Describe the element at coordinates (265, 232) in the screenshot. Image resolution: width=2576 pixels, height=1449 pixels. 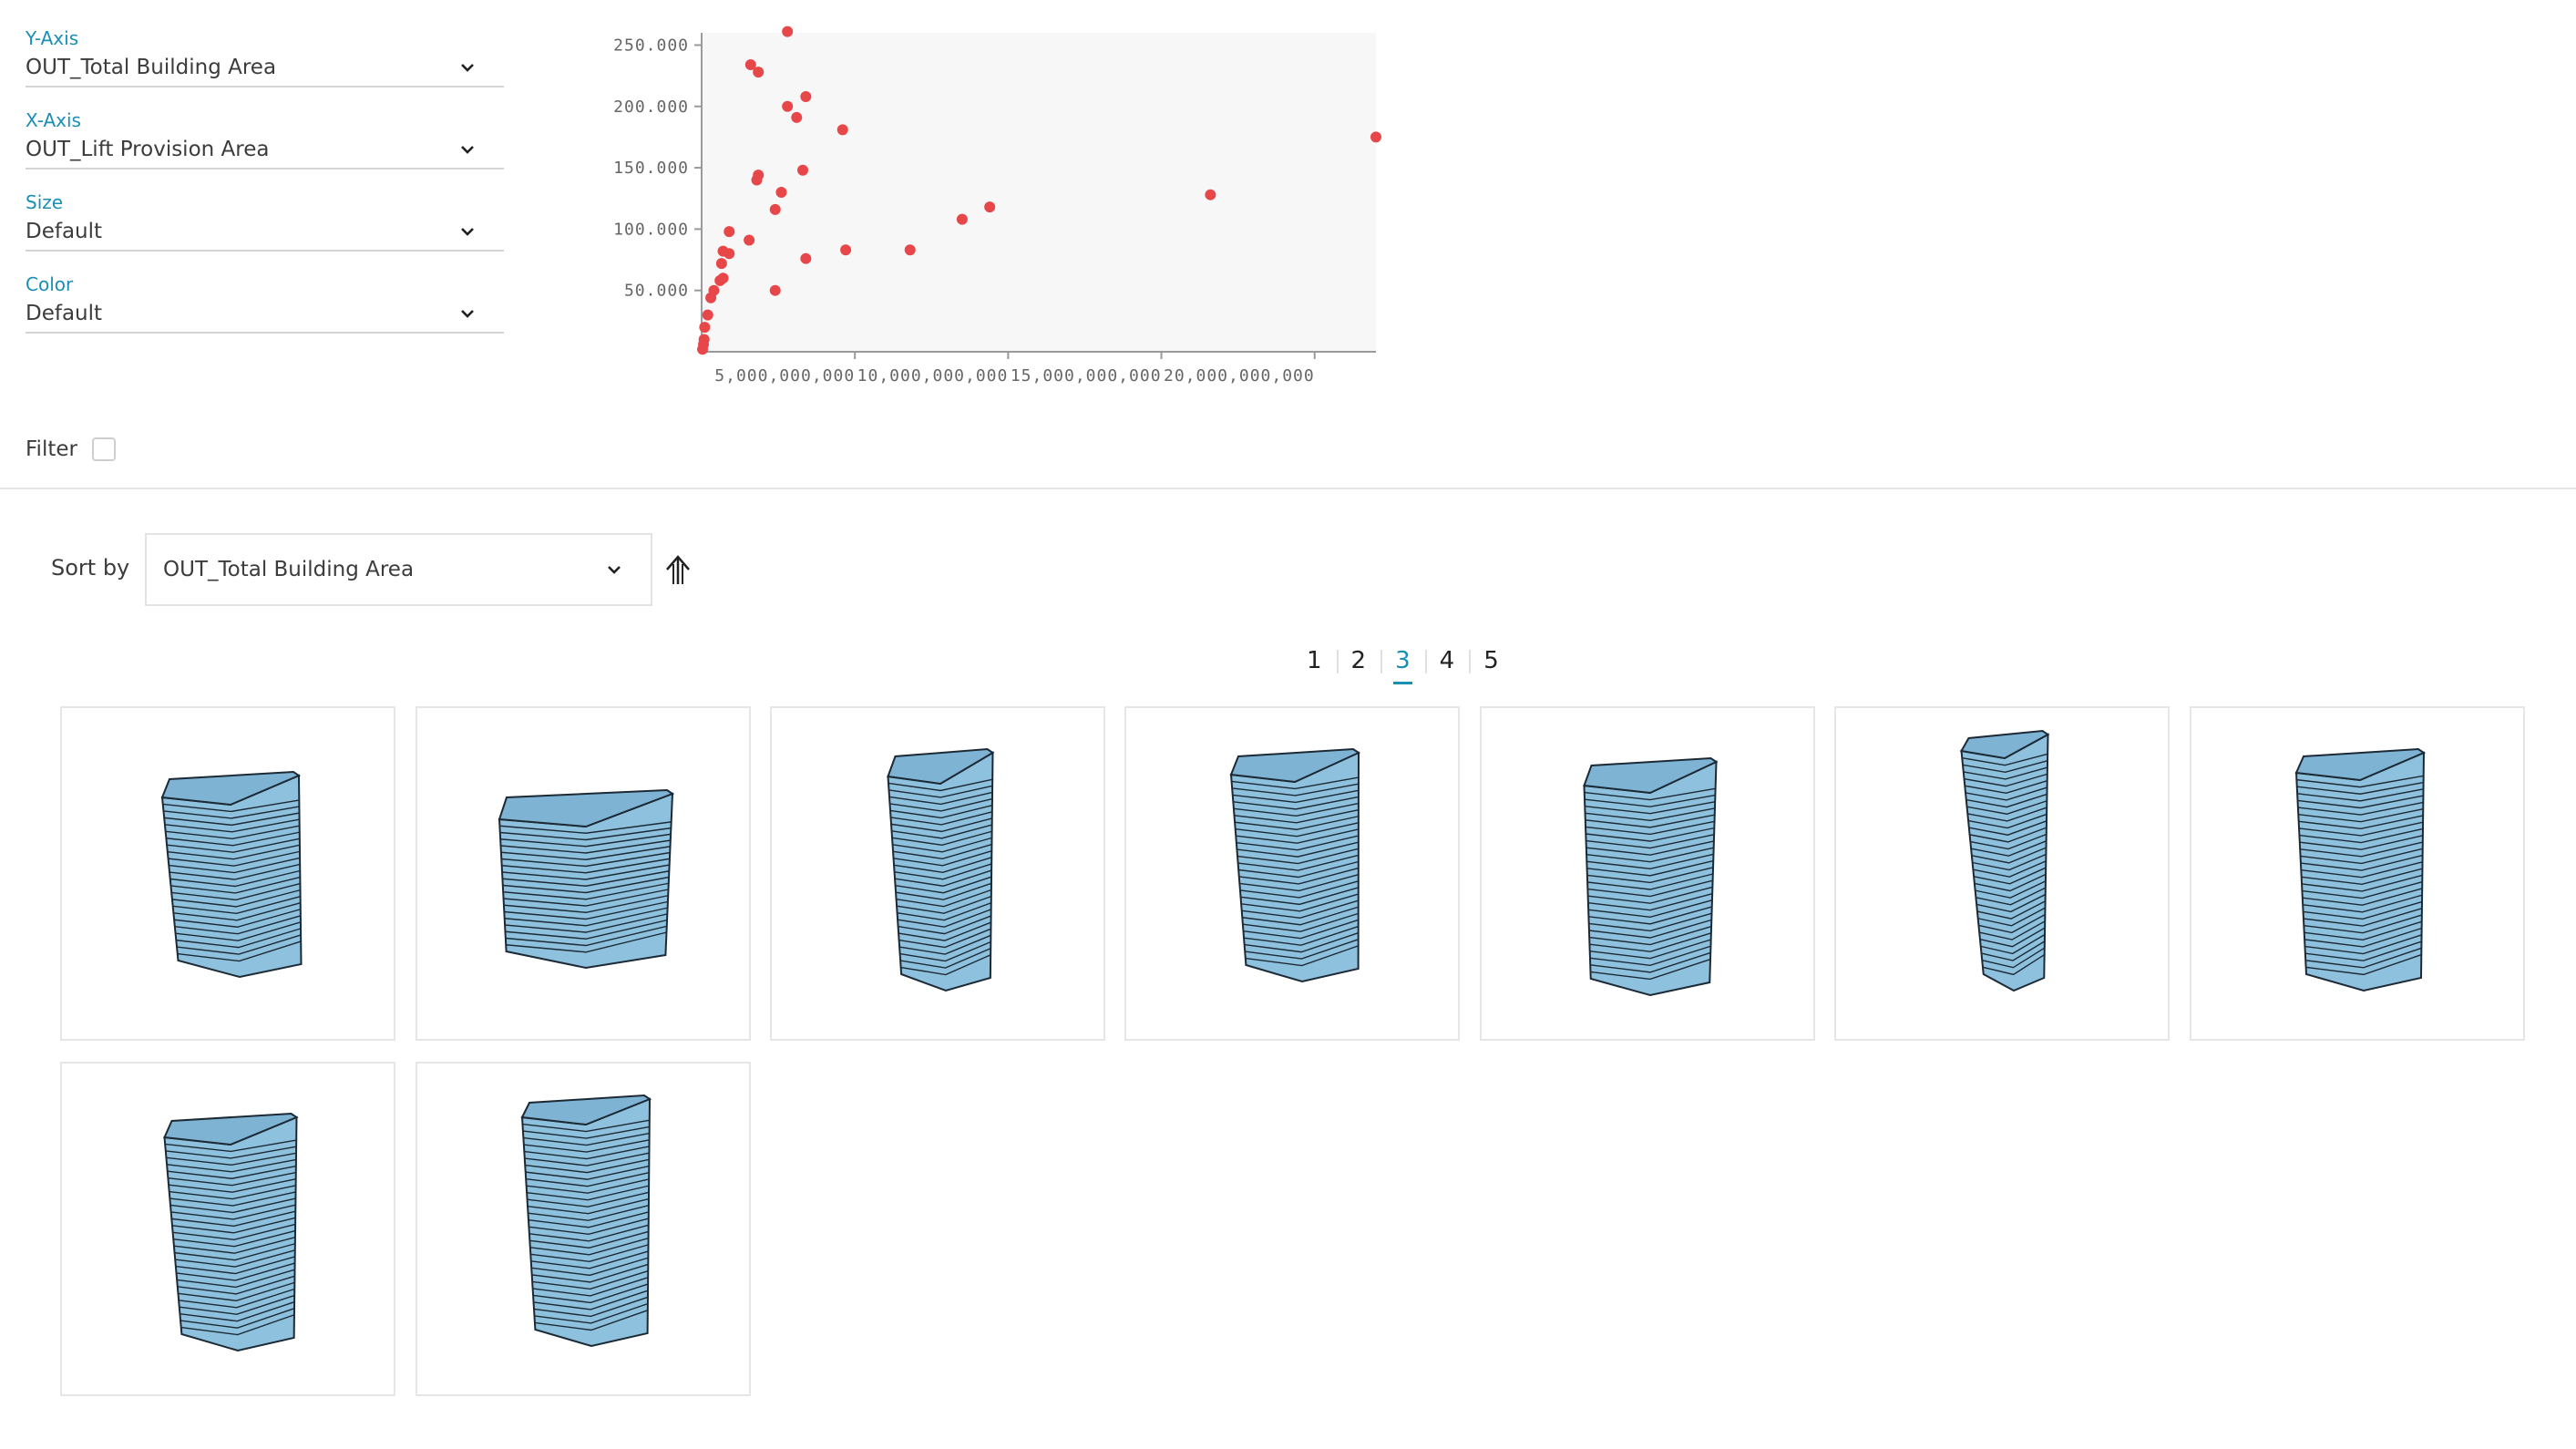
I see `size-select: Default` at that location.